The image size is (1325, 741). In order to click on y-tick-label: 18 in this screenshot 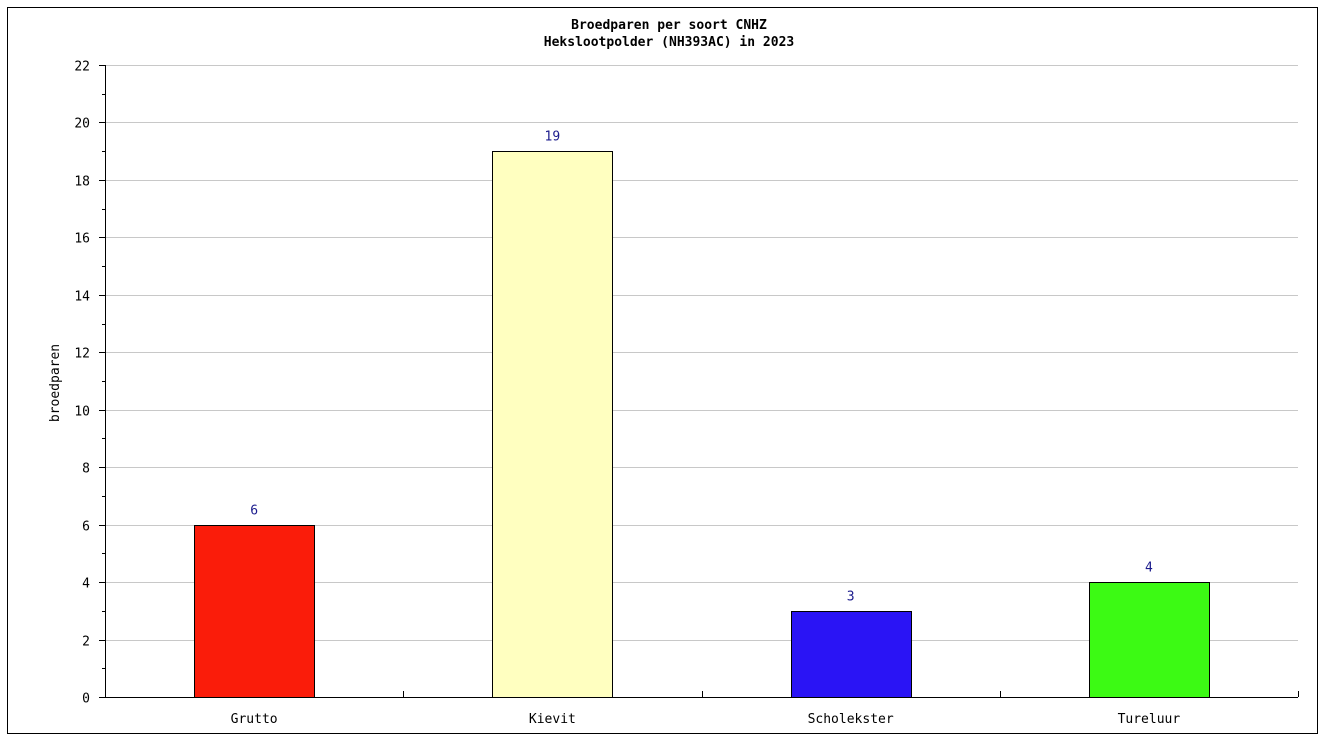, I will do `click(82, 182)`.